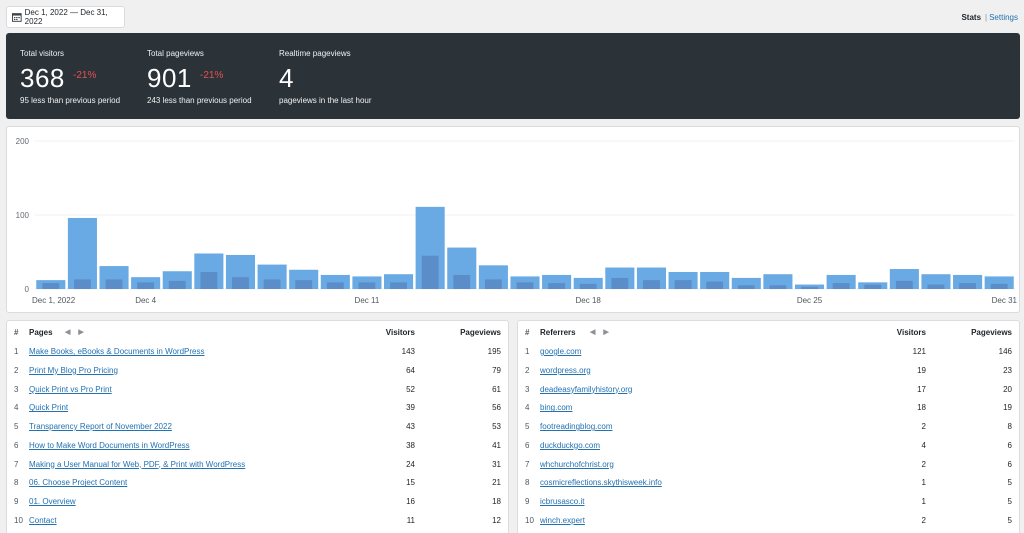 Image resolution: width=1024 pixels, height=533 pixels. Describe the element at coordinates (923, 483) in the screenshot. I see `visitors-cell: 1` at that location.